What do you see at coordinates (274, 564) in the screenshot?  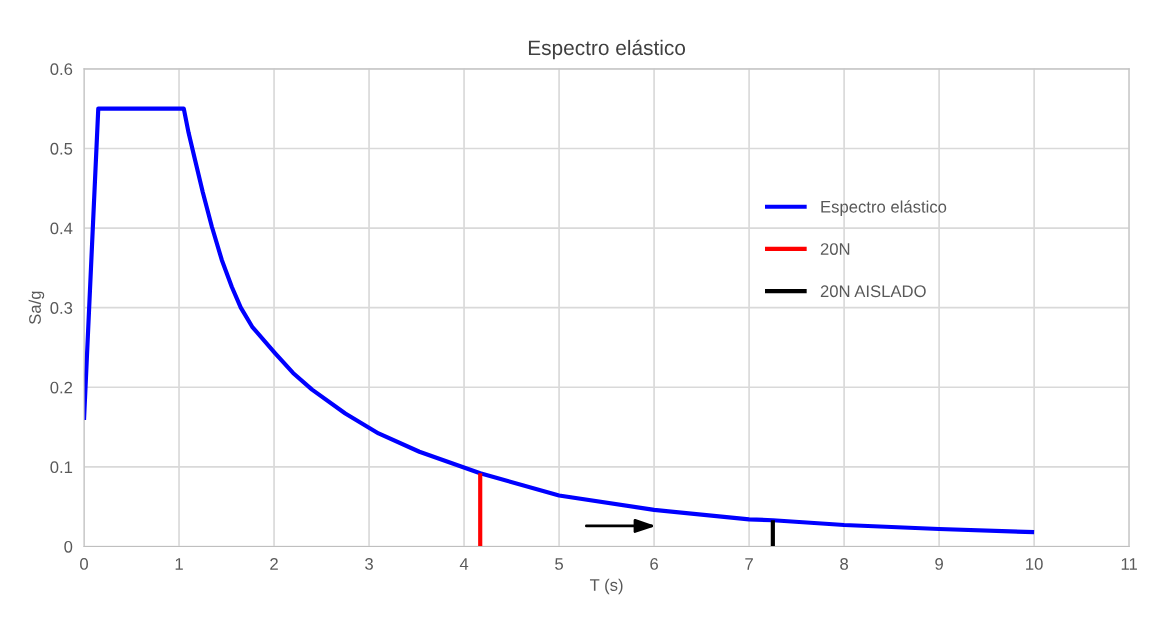 I see `x-tick-label: 2` at bounding box center [274, 564].